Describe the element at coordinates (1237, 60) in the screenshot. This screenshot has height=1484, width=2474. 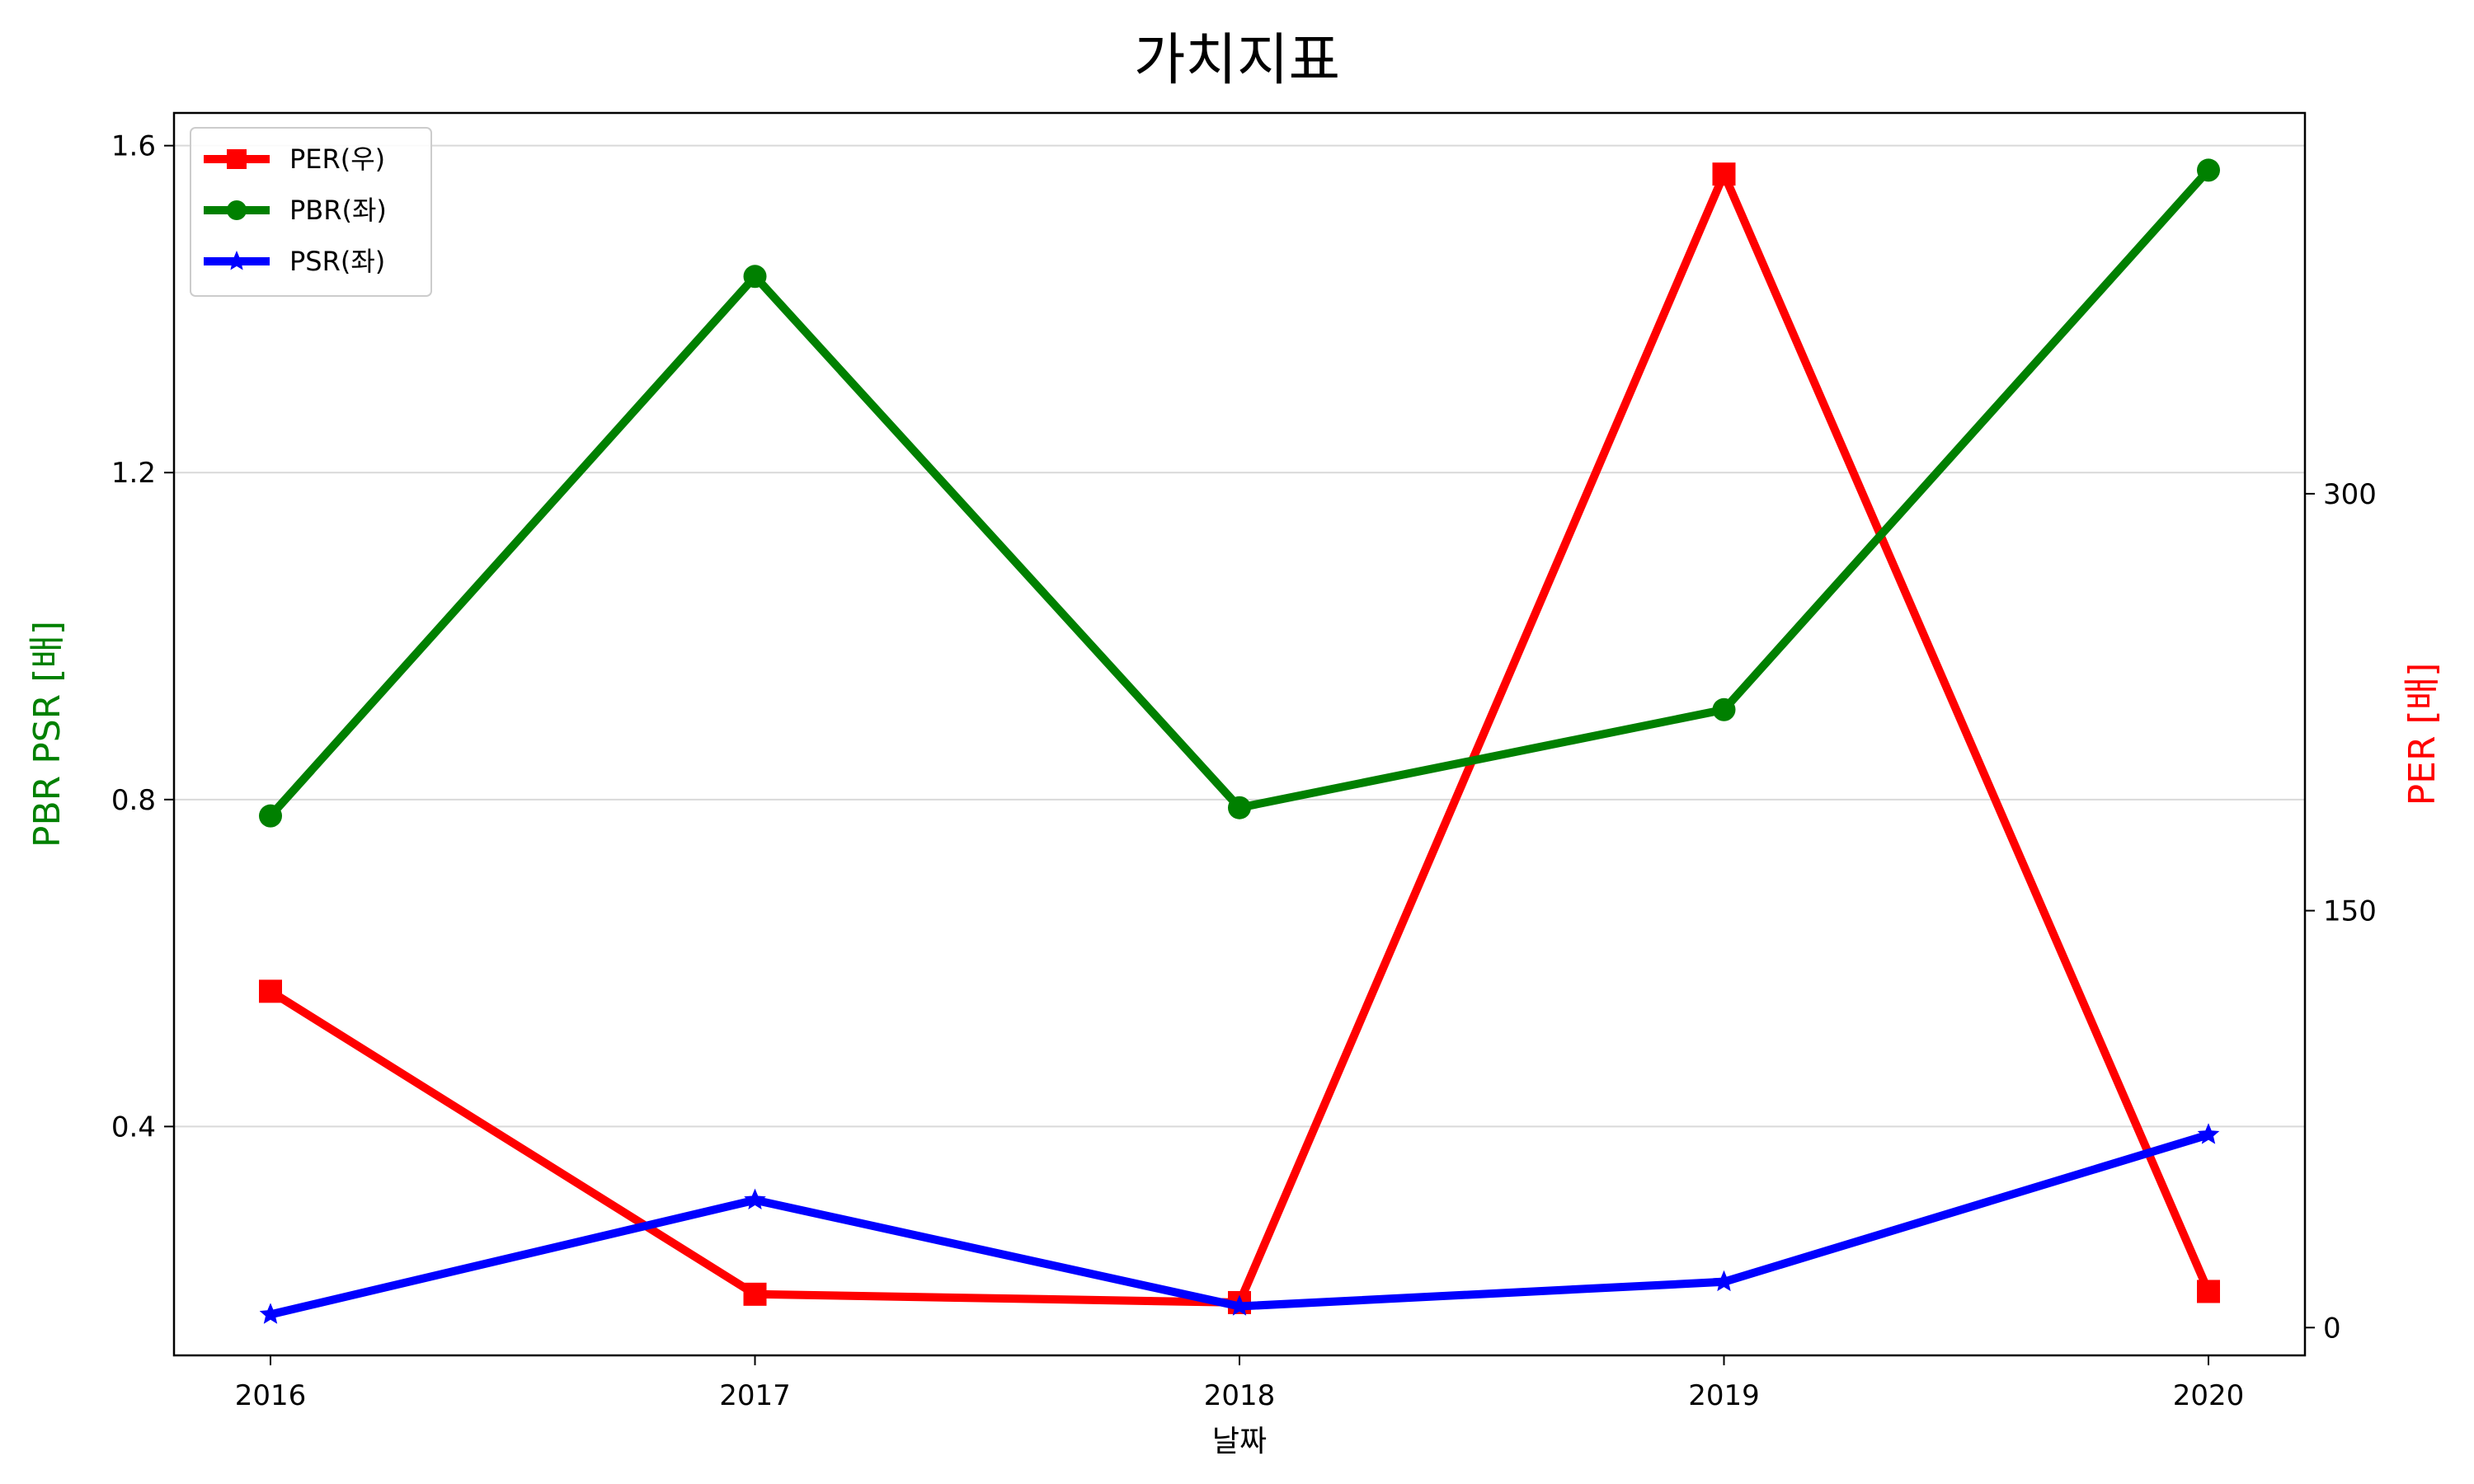
I see `chart-title: 가치지표` at that location.